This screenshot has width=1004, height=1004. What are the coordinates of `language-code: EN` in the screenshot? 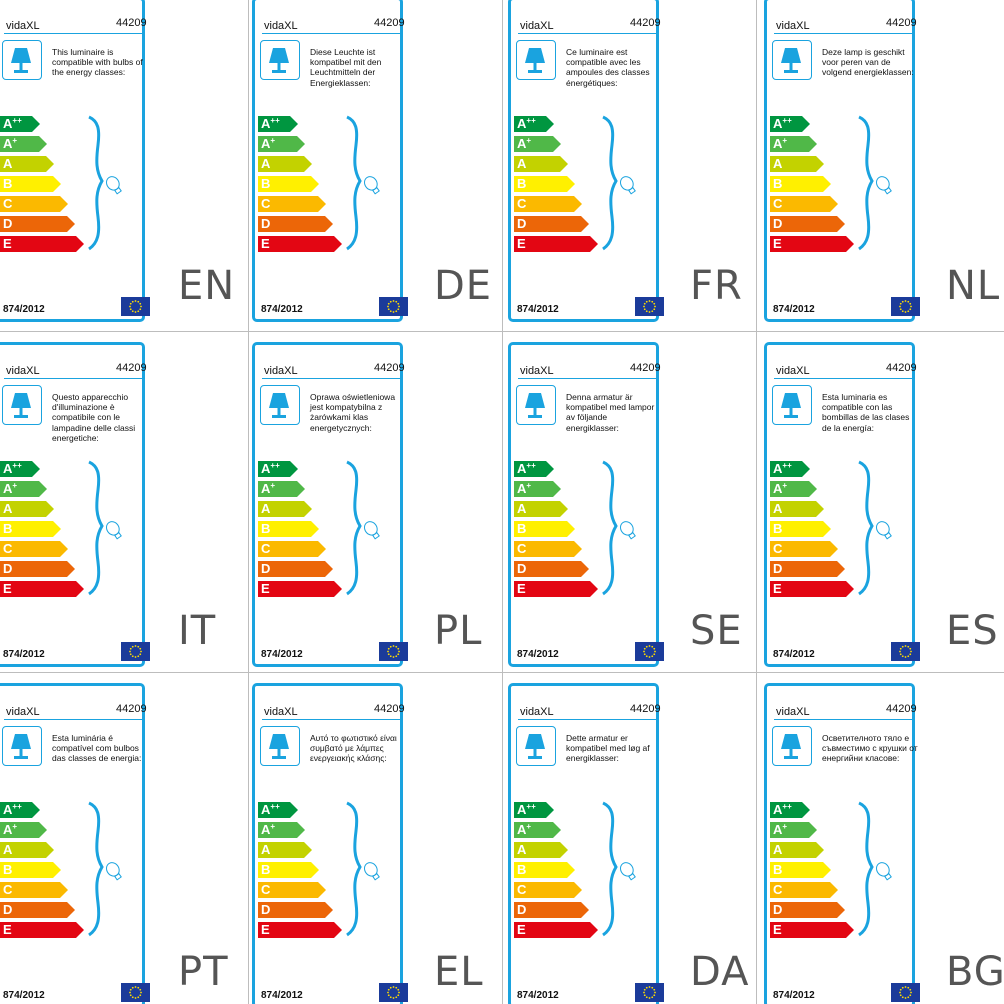 It's located at (207, 286).